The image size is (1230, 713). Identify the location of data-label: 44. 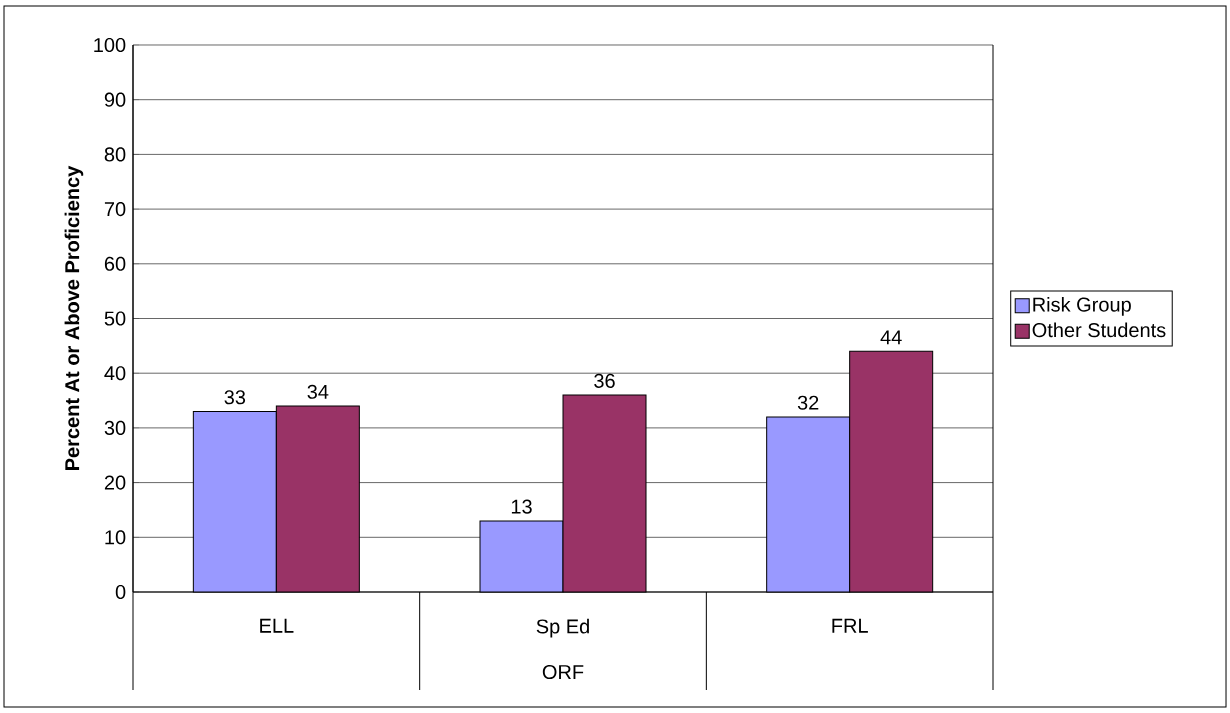
(891, 337).